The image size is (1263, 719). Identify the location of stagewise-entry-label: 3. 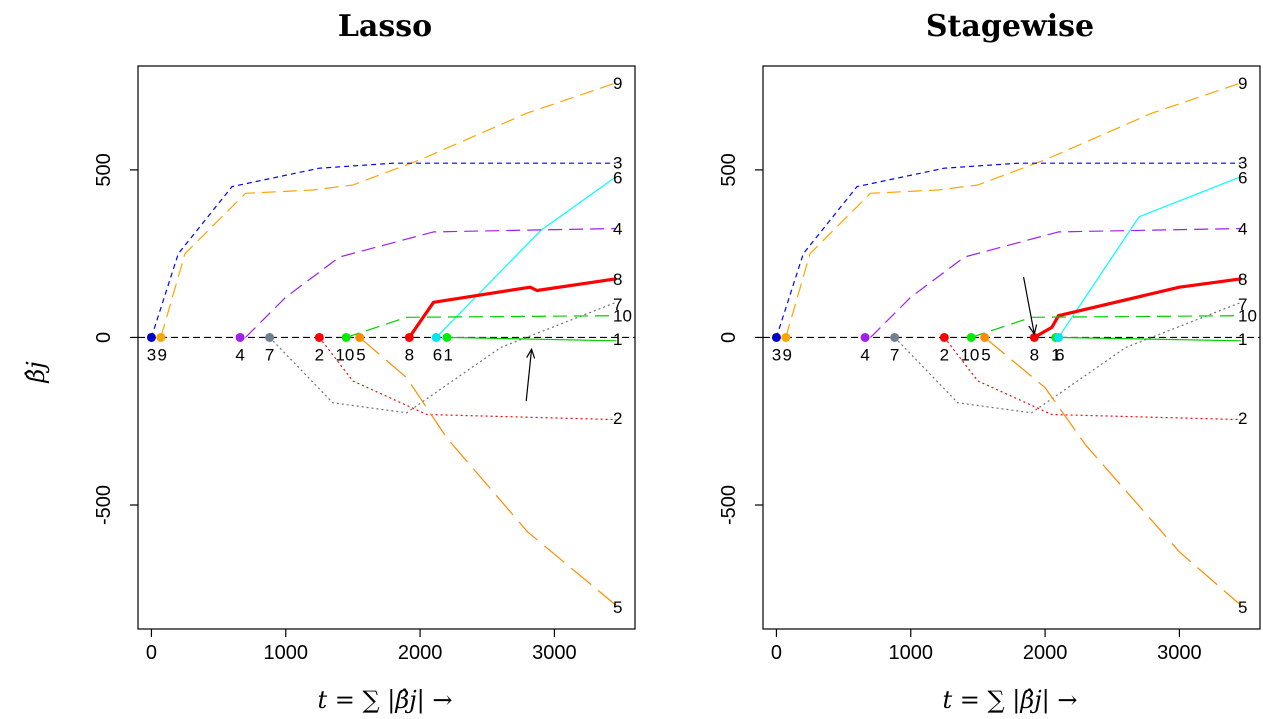
(776, 354).